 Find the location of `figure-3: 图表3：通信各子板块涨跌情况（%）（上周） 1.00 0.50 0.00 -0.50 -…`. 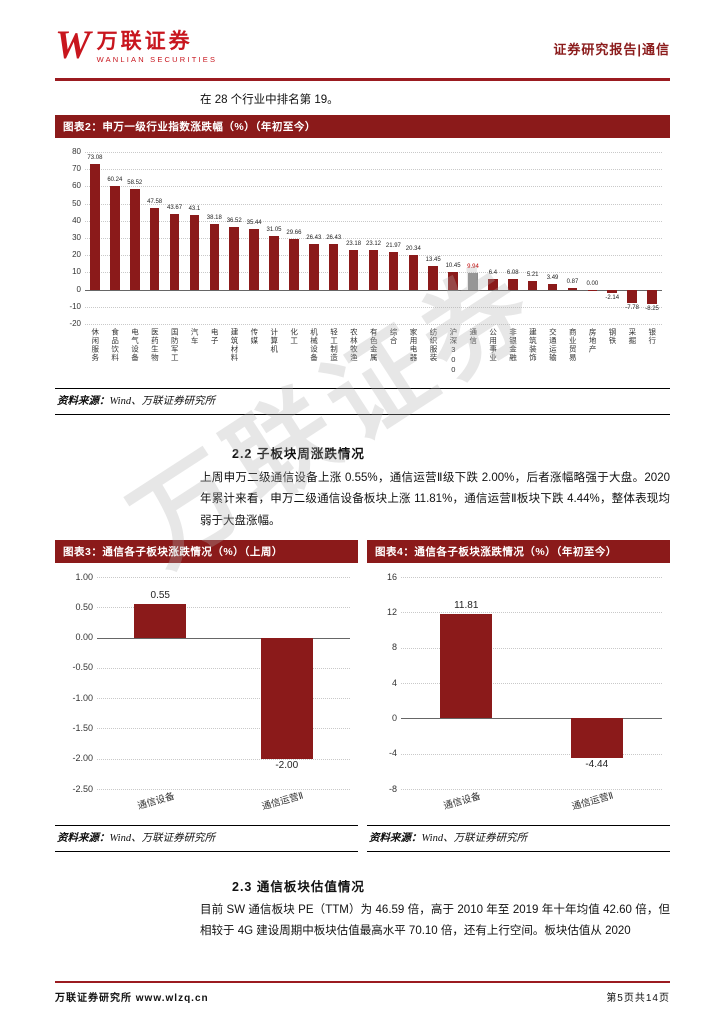

figure-3: 图表3：通信各子板块涨跌情况（%）（上周） 1.00 0.50 0.00 -0.50 -… is located at coordinates (206, 696).